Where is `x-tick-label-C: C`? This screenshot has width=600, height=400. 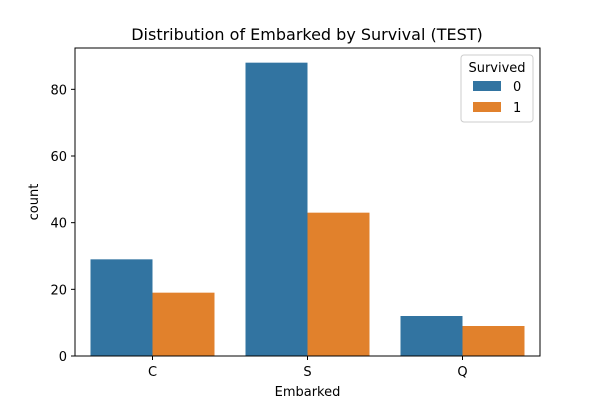 x-tick-label-C: C is located at coordinates (152, 372).